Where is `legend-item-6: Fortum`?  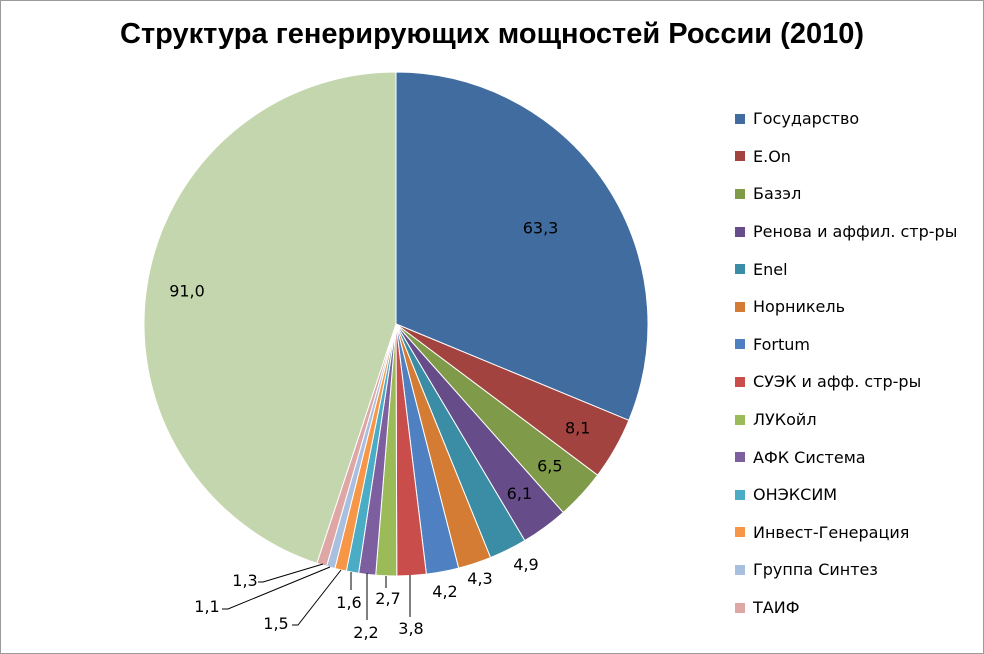 legend-item-6: Fortum is located at coordinates (857, 345).